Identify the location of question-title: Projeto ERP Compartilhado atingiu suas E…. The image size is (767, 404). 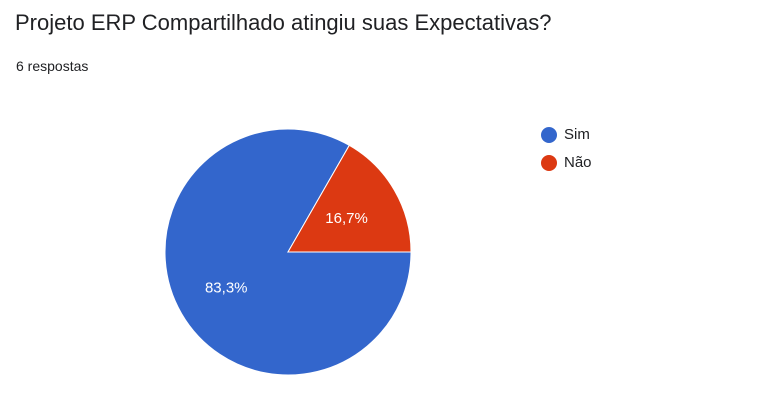
(283, 22).